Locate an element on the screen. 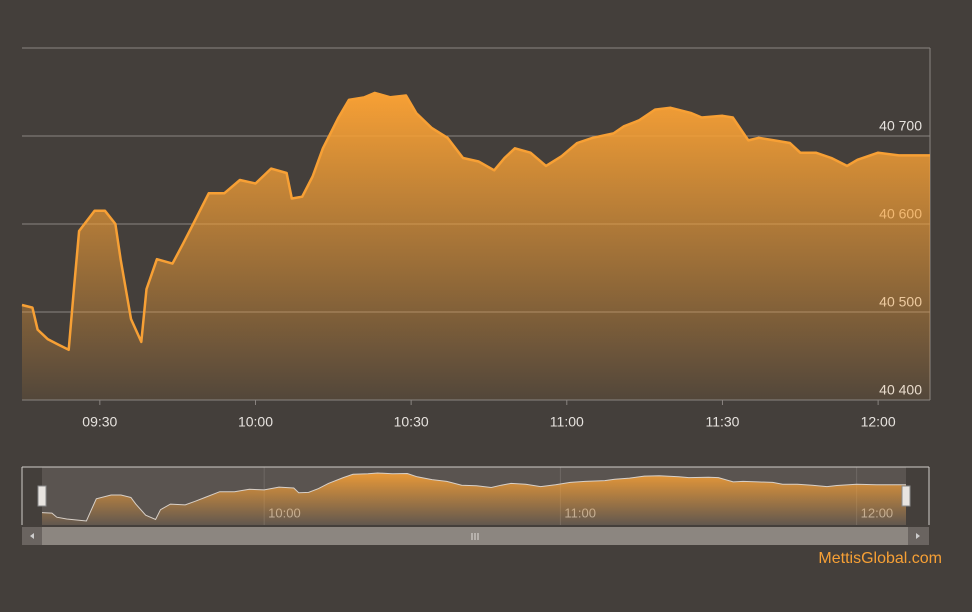  y-tick-label: 40 700 is located at coordinates (900, 126).